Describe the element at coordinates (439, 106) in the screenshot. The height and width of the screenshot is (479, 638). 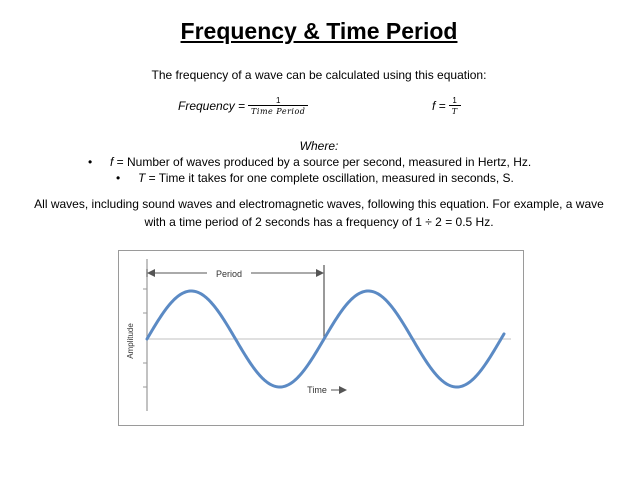
I see `short-equation-lhs: f =` at that location.